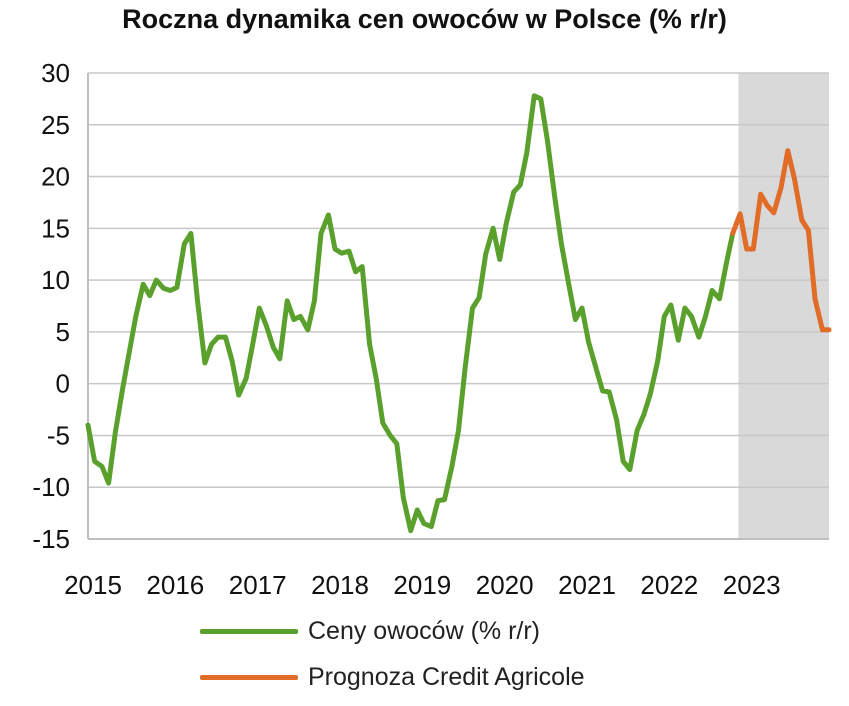 This screenshot has width=849, height=706. Describe the element at coordinates (55, 73) in the screenshot. I see `y-tick-label: 30` at that location.